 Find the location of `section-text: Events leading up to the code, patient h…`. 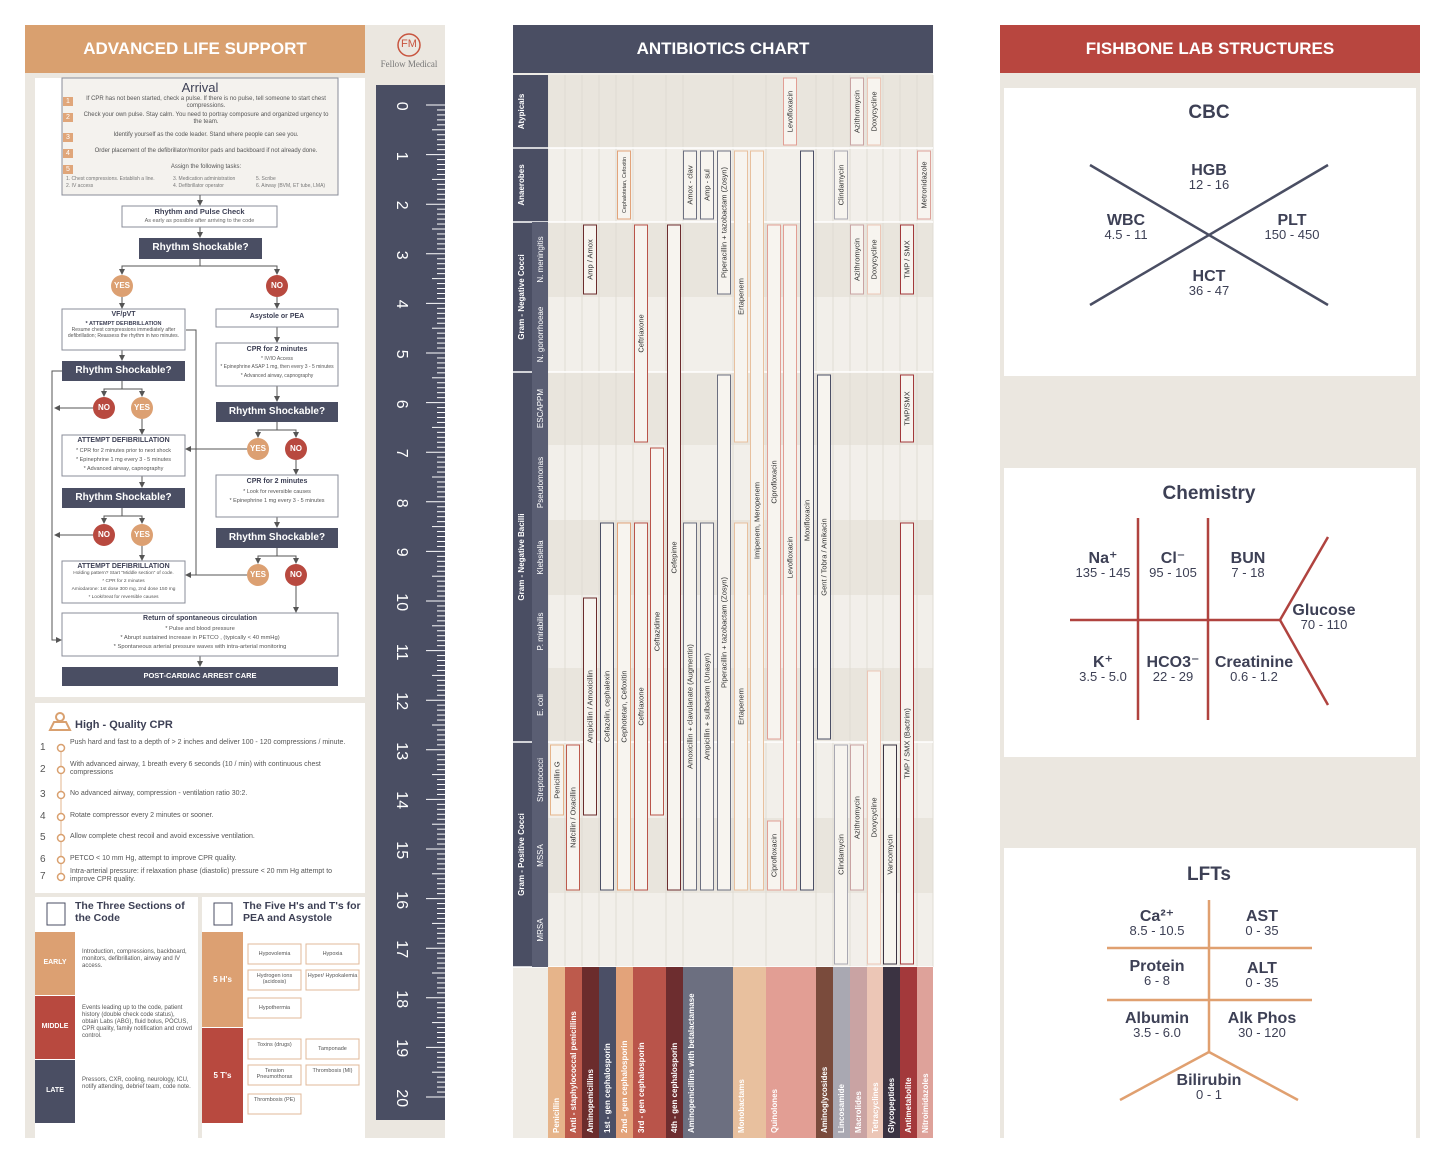

section-text: Events leading up to the code, patient h… is located at coordinates (137, 1022).